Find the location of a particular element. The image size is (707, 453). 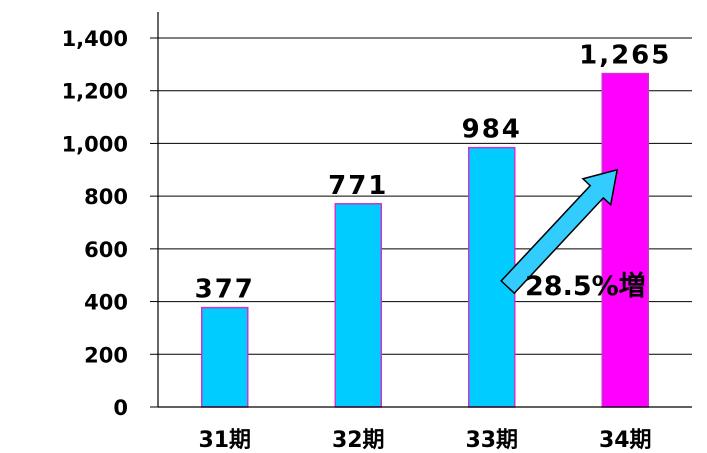

bar-value-label: 1,265 is located at coordinates (625, 56).